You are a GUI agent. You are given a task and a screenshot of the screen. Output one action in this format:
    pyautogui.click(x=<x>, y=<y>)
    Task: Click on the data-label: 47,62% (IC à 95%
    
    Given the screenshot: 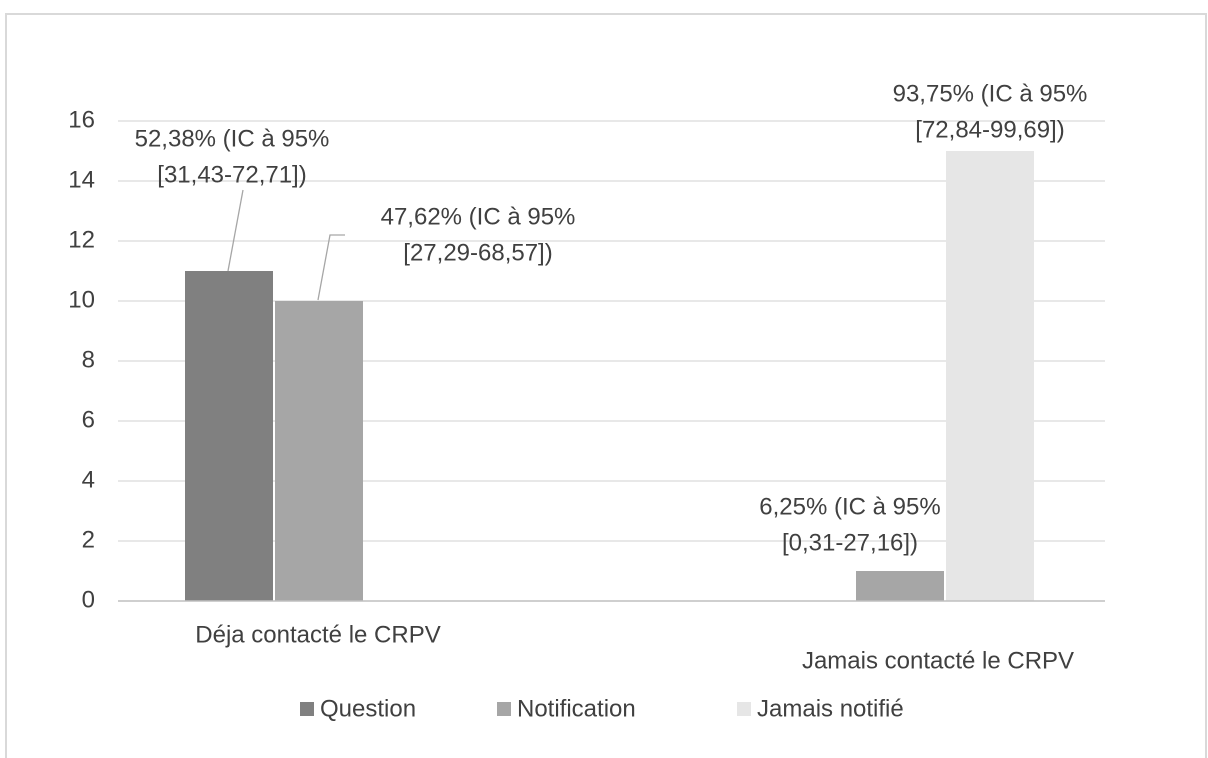 What is the action you would take?
    pyautogui.click(x=478, y=216)
    